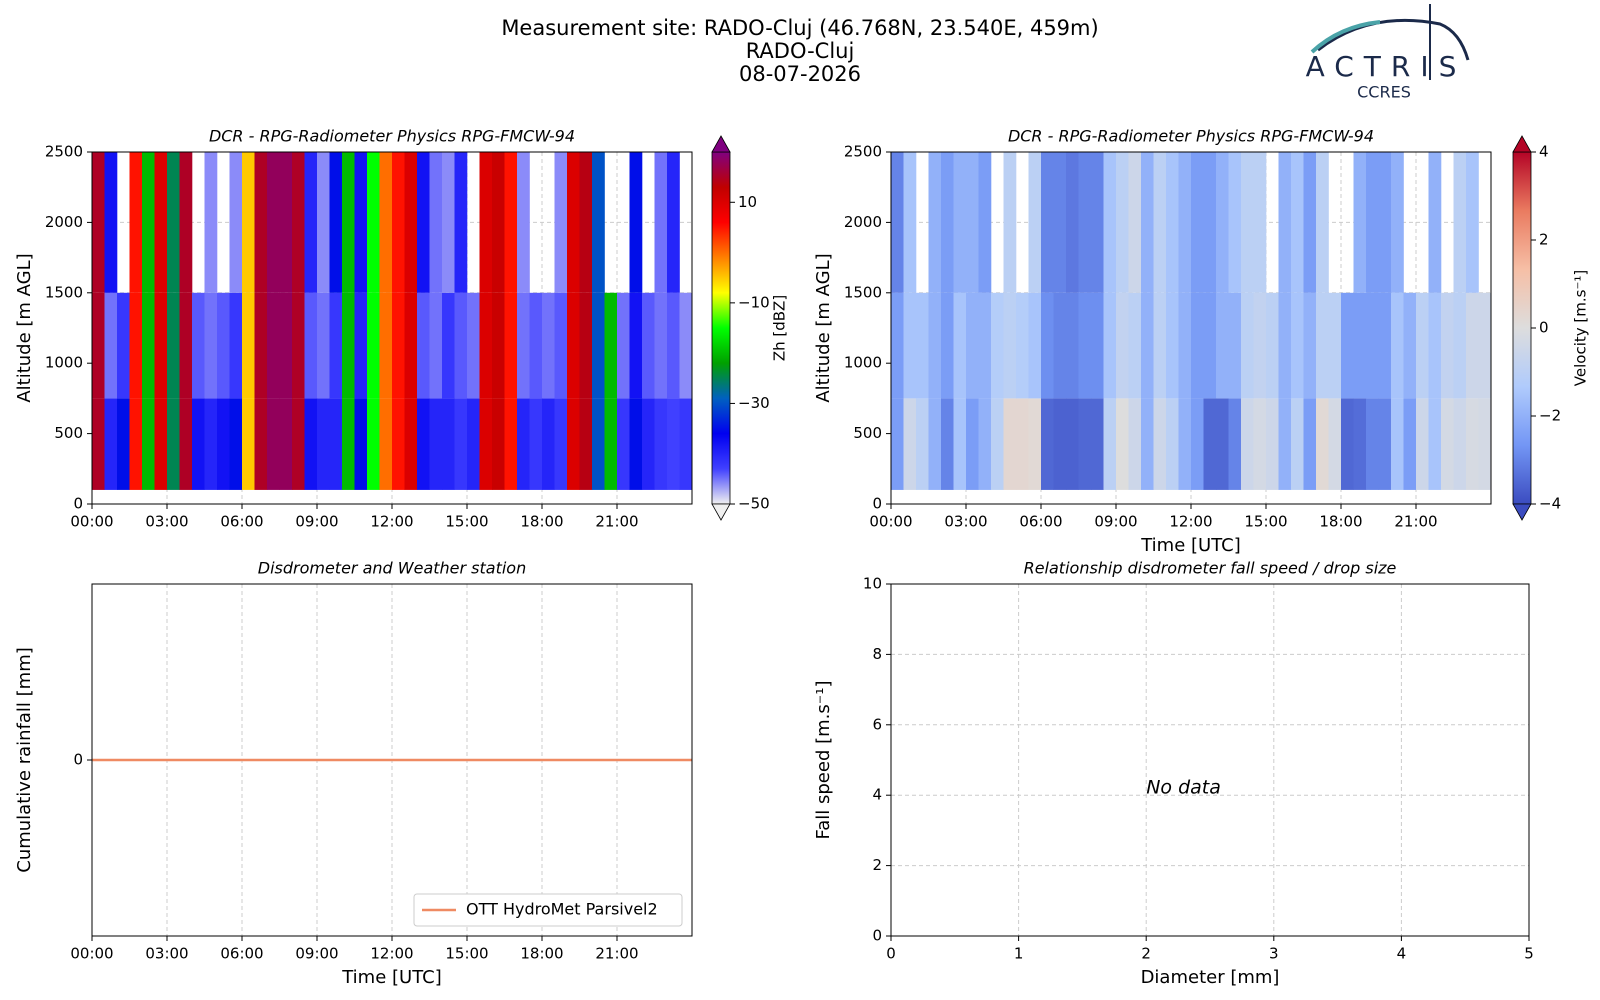 The width and height of the screenshot is (1600, 1000). Describe the element at coordinates (1191, 136) in the screenshot. I see `chart-title: DCR - RPG-Radiometer Physics RPG-FMCW-94` at that location.